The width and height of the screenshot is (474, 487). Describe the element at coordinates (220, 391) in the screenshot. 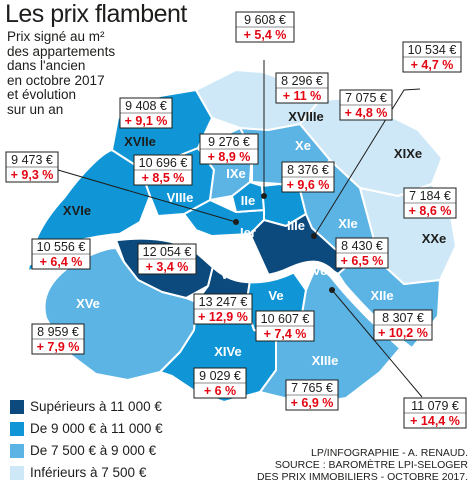

I see `price-change: + 6 %` at that location.